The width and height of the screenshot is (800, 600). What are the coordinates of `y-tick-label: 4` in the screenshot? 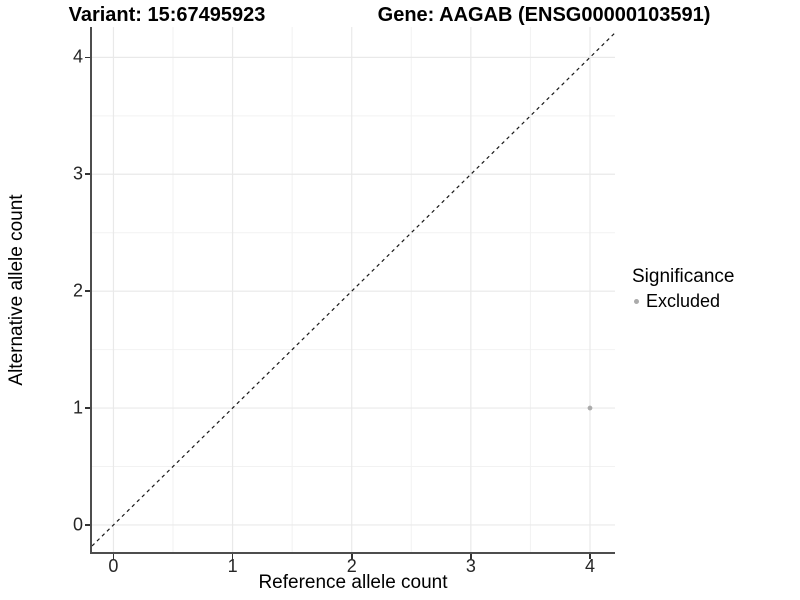 It's located at (77, 56).